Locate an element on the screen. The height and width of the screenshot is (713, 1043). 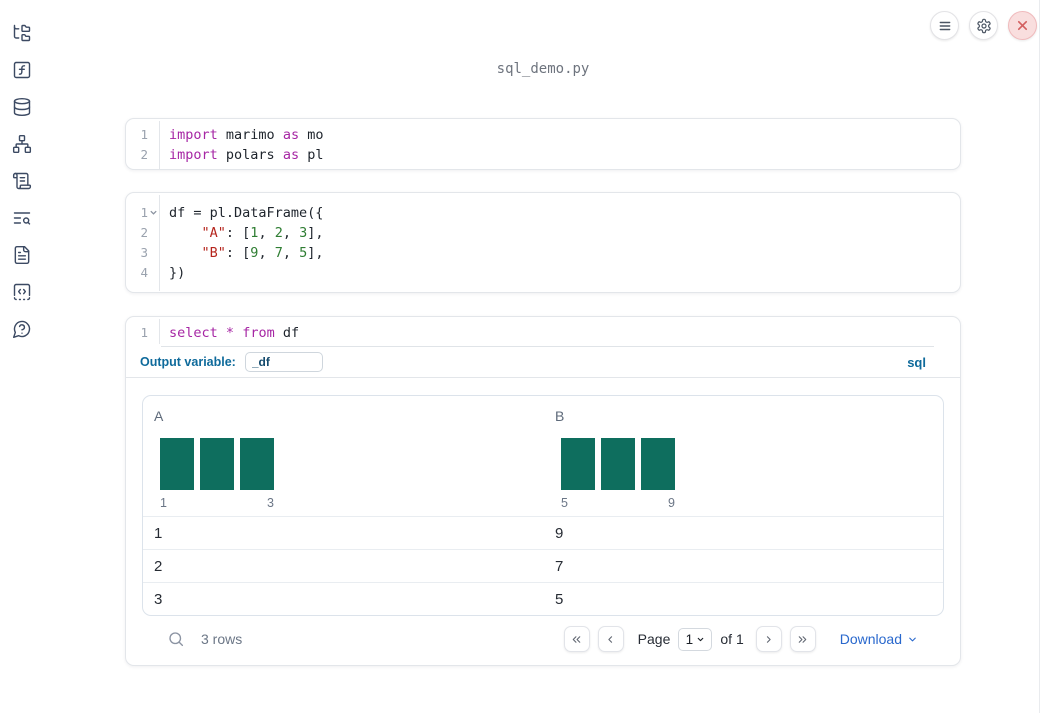
close-button is located at coordinates (1022, 25).